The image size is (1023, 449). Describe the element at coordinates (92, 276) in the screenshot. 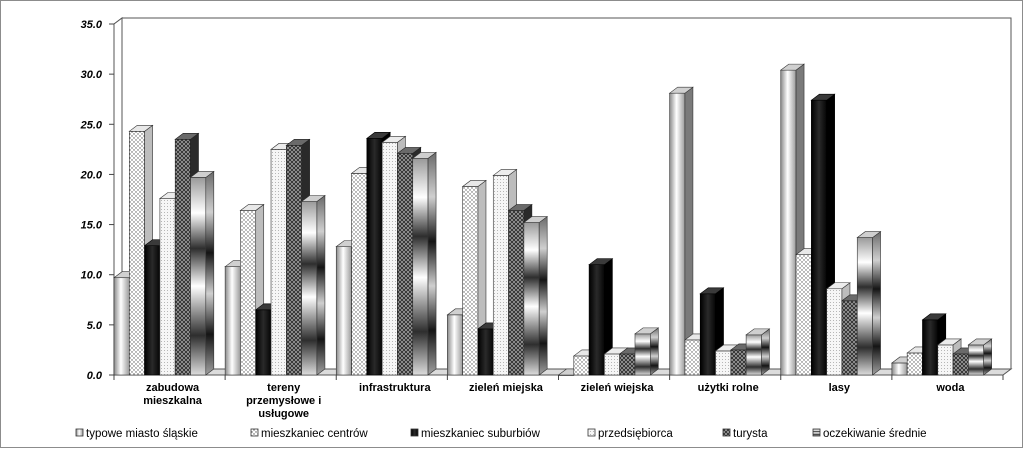

I see `y-tick-label: 10.0` at that location.